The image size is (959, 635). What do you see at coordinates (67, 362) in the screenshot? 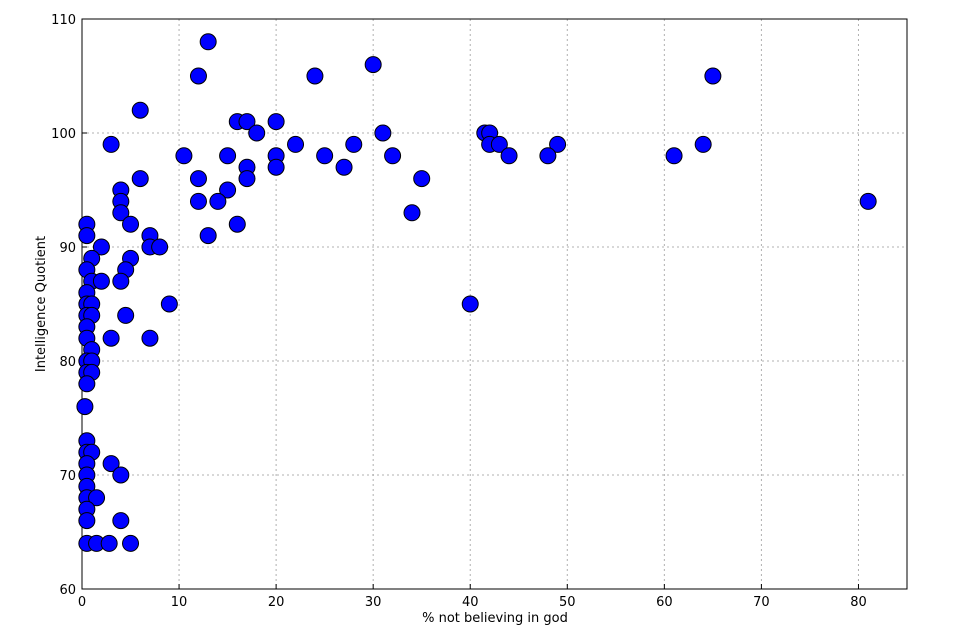
I see `y-tick-label: 80` at bounding box center [67, 362].